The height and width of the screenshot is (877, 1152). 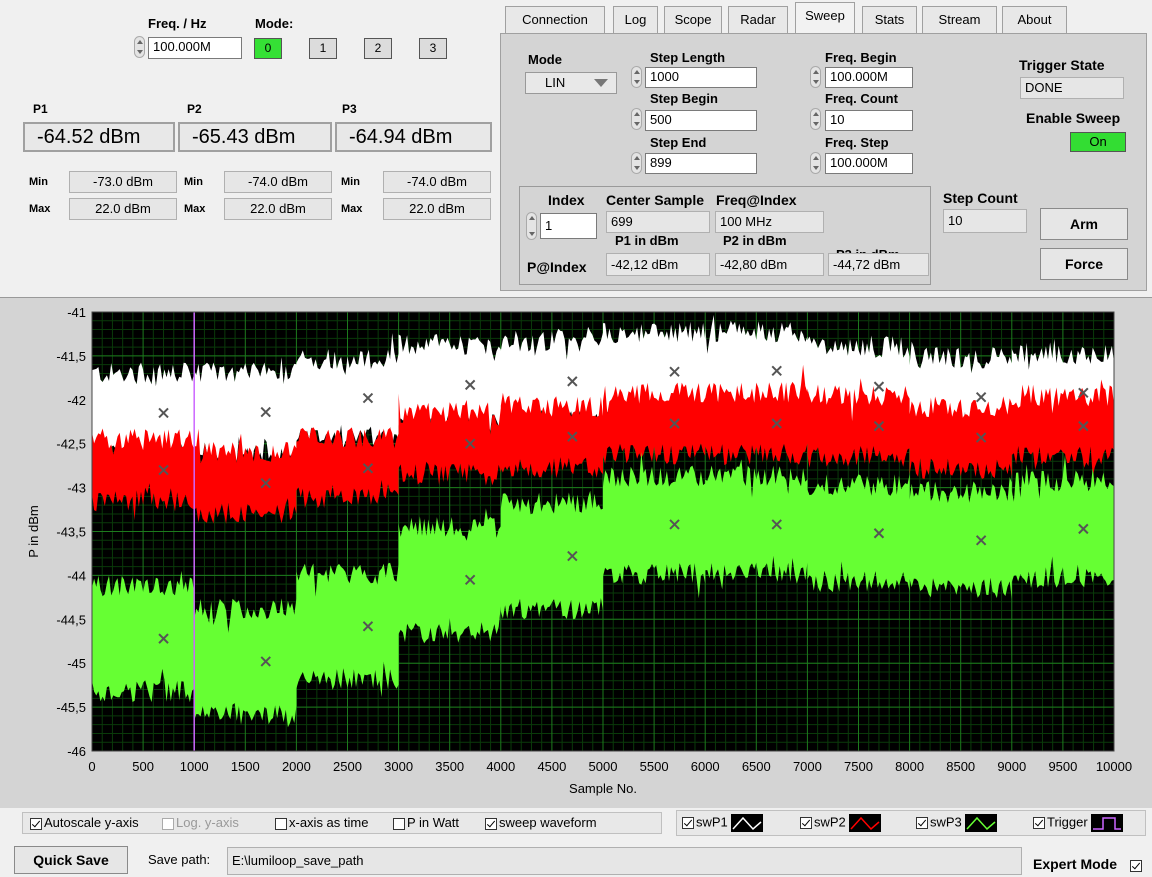 I want to click on freq-begin-spinner, so click(x=815, y=77).